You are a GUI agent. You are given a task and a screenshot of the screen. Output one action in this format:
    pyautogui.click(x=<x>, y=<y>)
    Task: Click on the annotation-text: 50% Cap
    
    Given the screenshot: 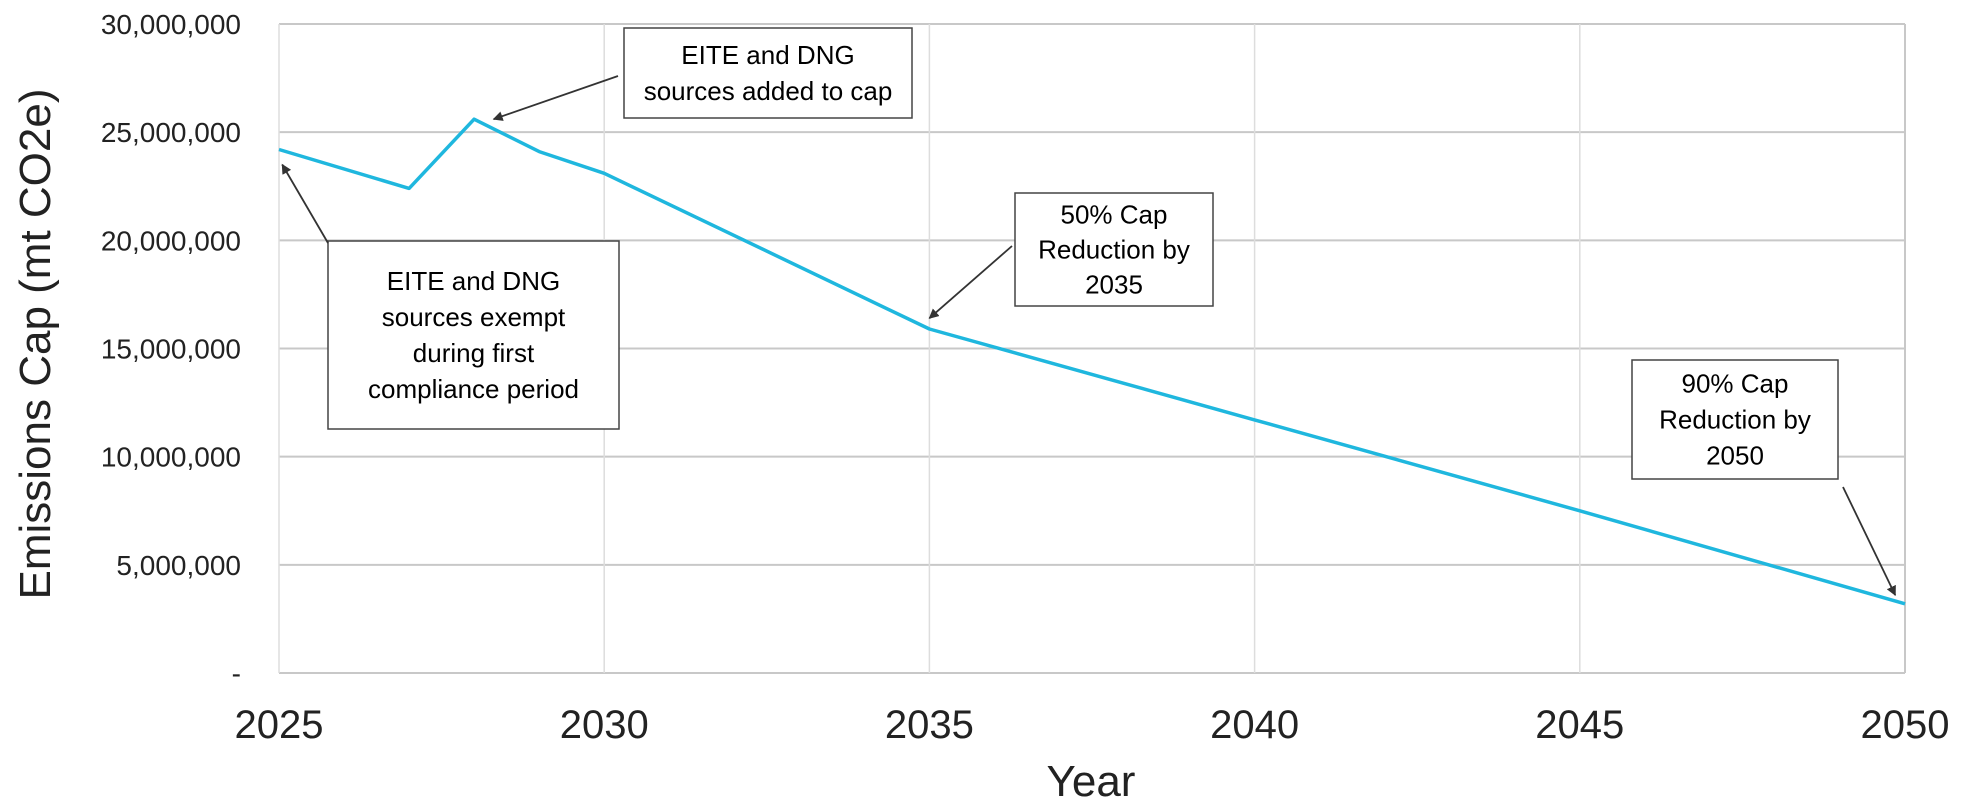 What is the action you would take?
    pyautogui.click(x=1114, y=215)
    